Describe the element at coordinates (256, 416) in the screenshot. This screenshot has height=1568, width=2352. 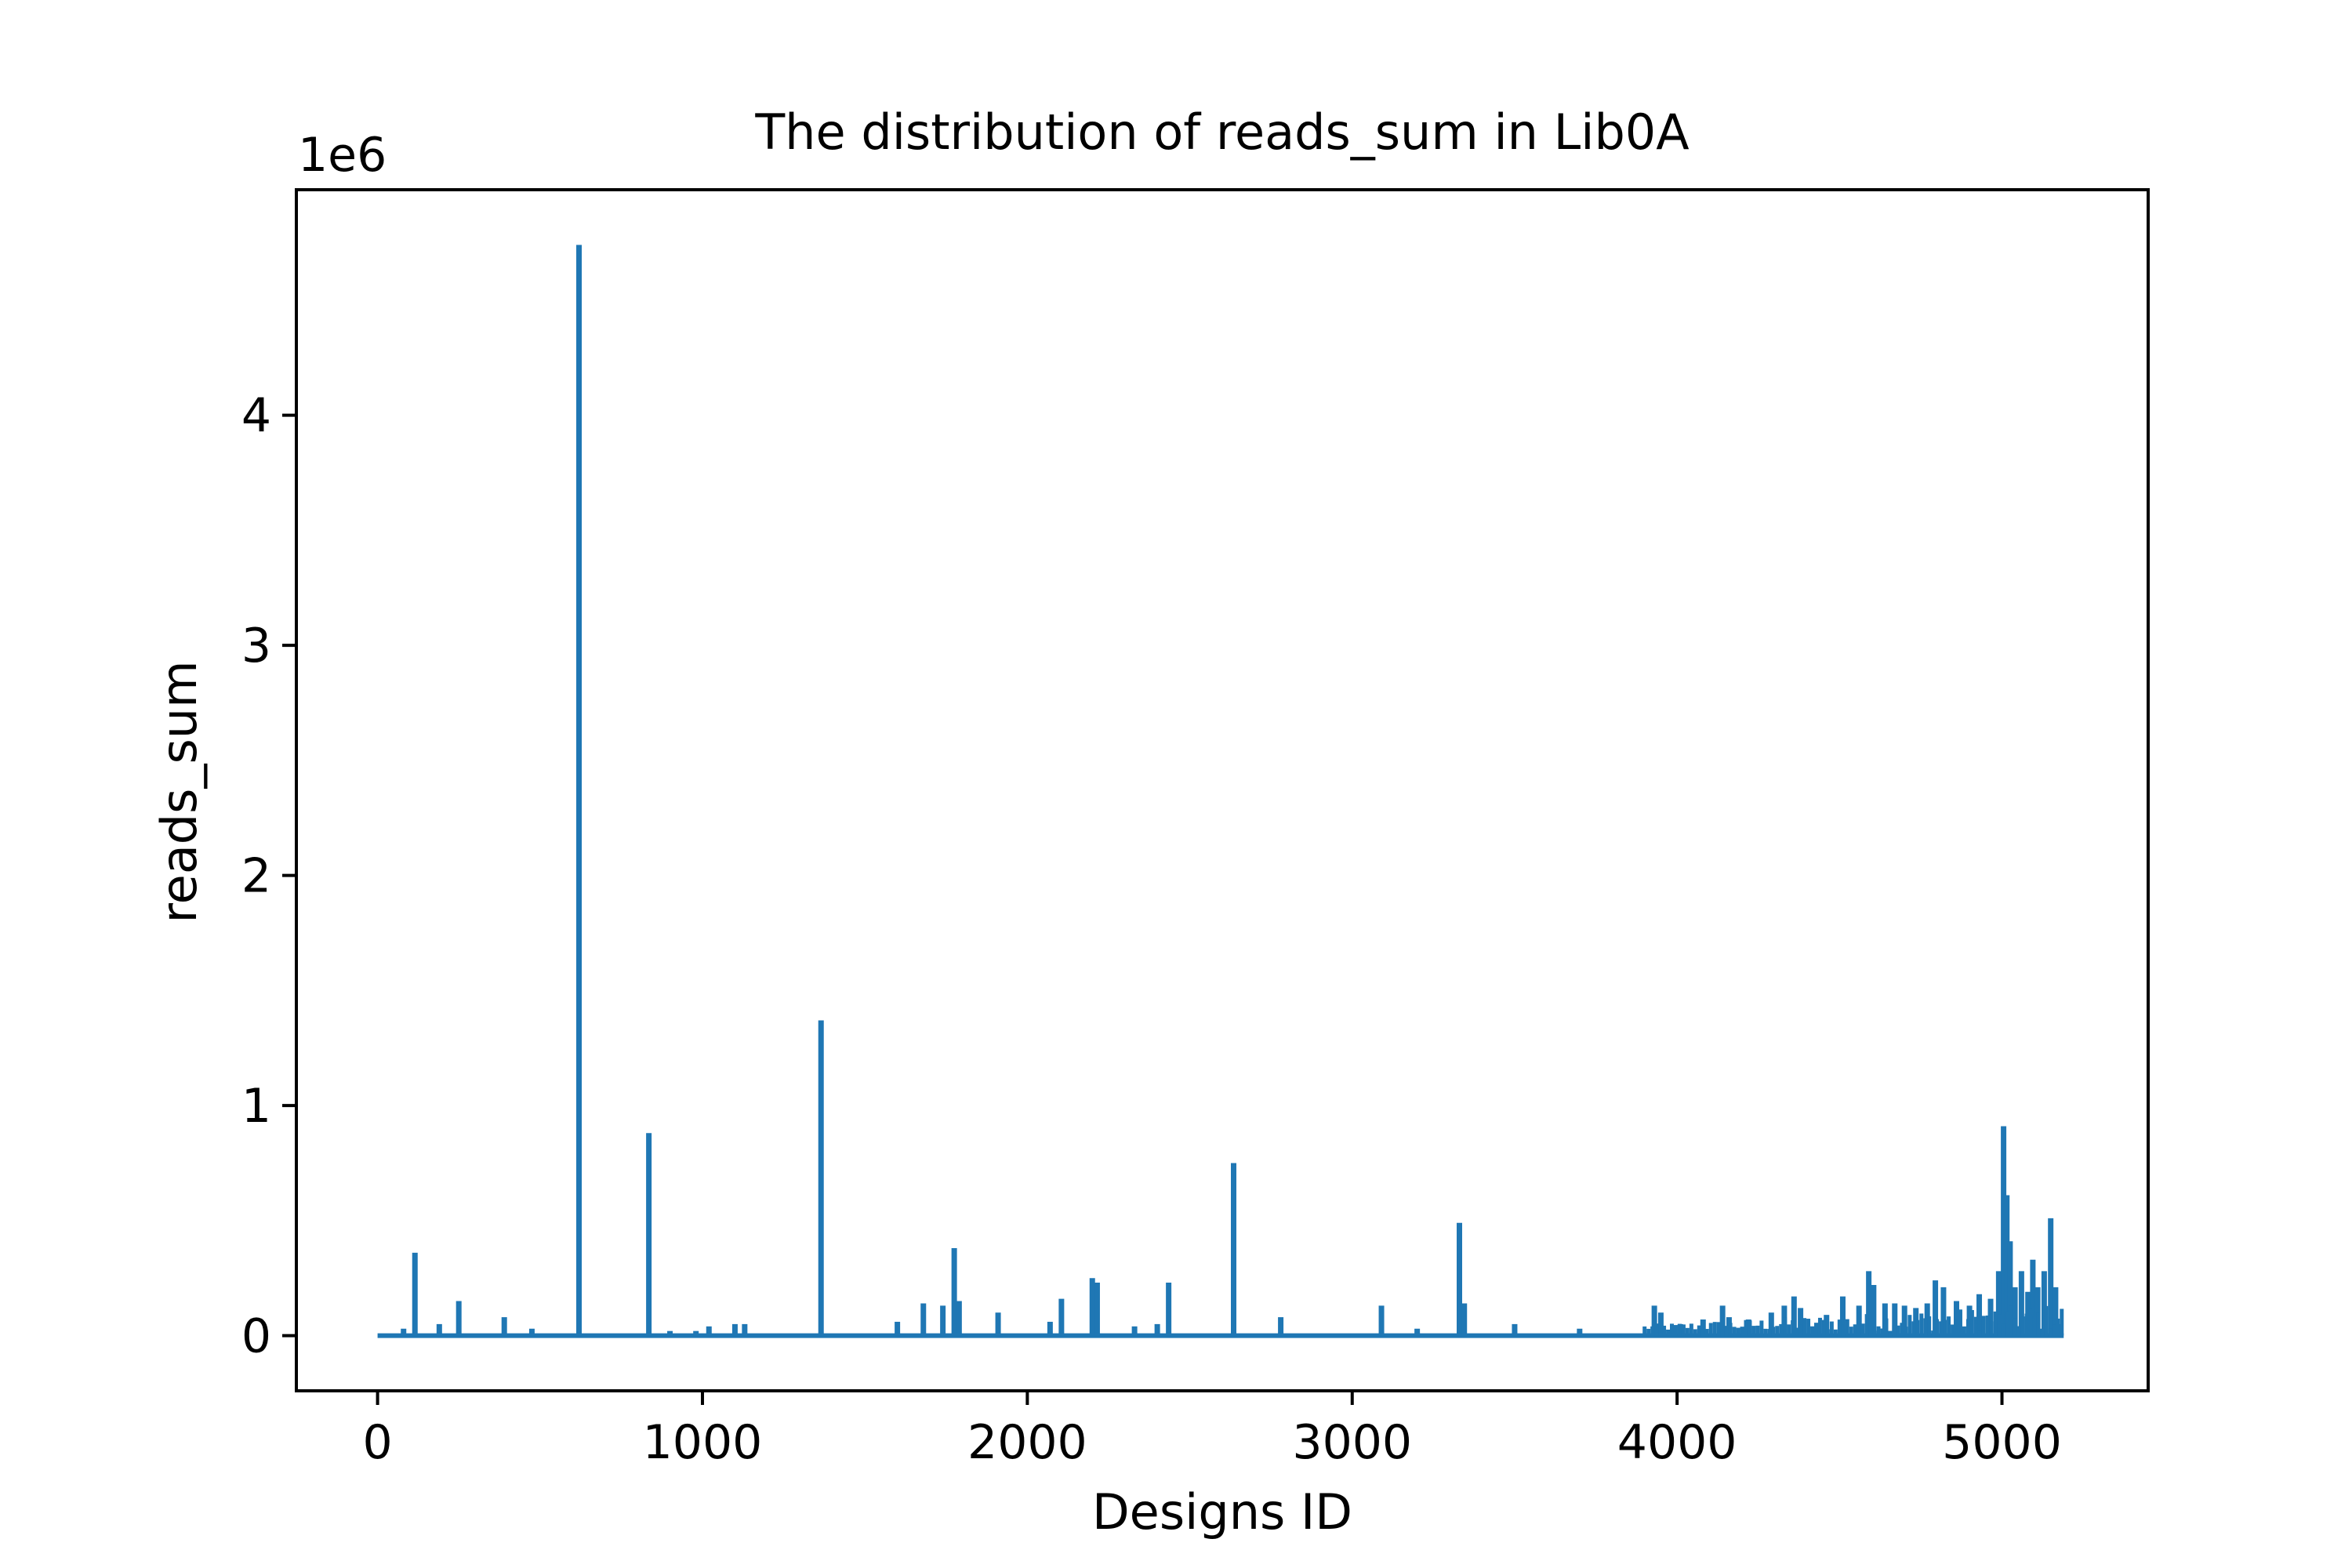
I see `y-tick-label: 4` at that location.